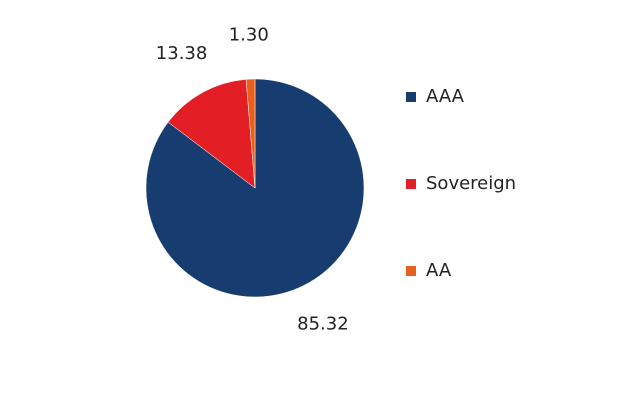  I want to click on data-label: 1.30, so click(249, 35).